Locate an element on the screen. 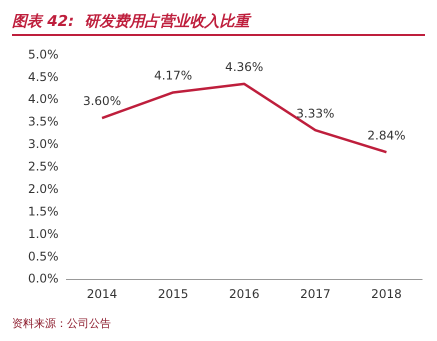 The image size is (437, 341). text: 资料来源：公司公告 is located at coordinates (61, 323).